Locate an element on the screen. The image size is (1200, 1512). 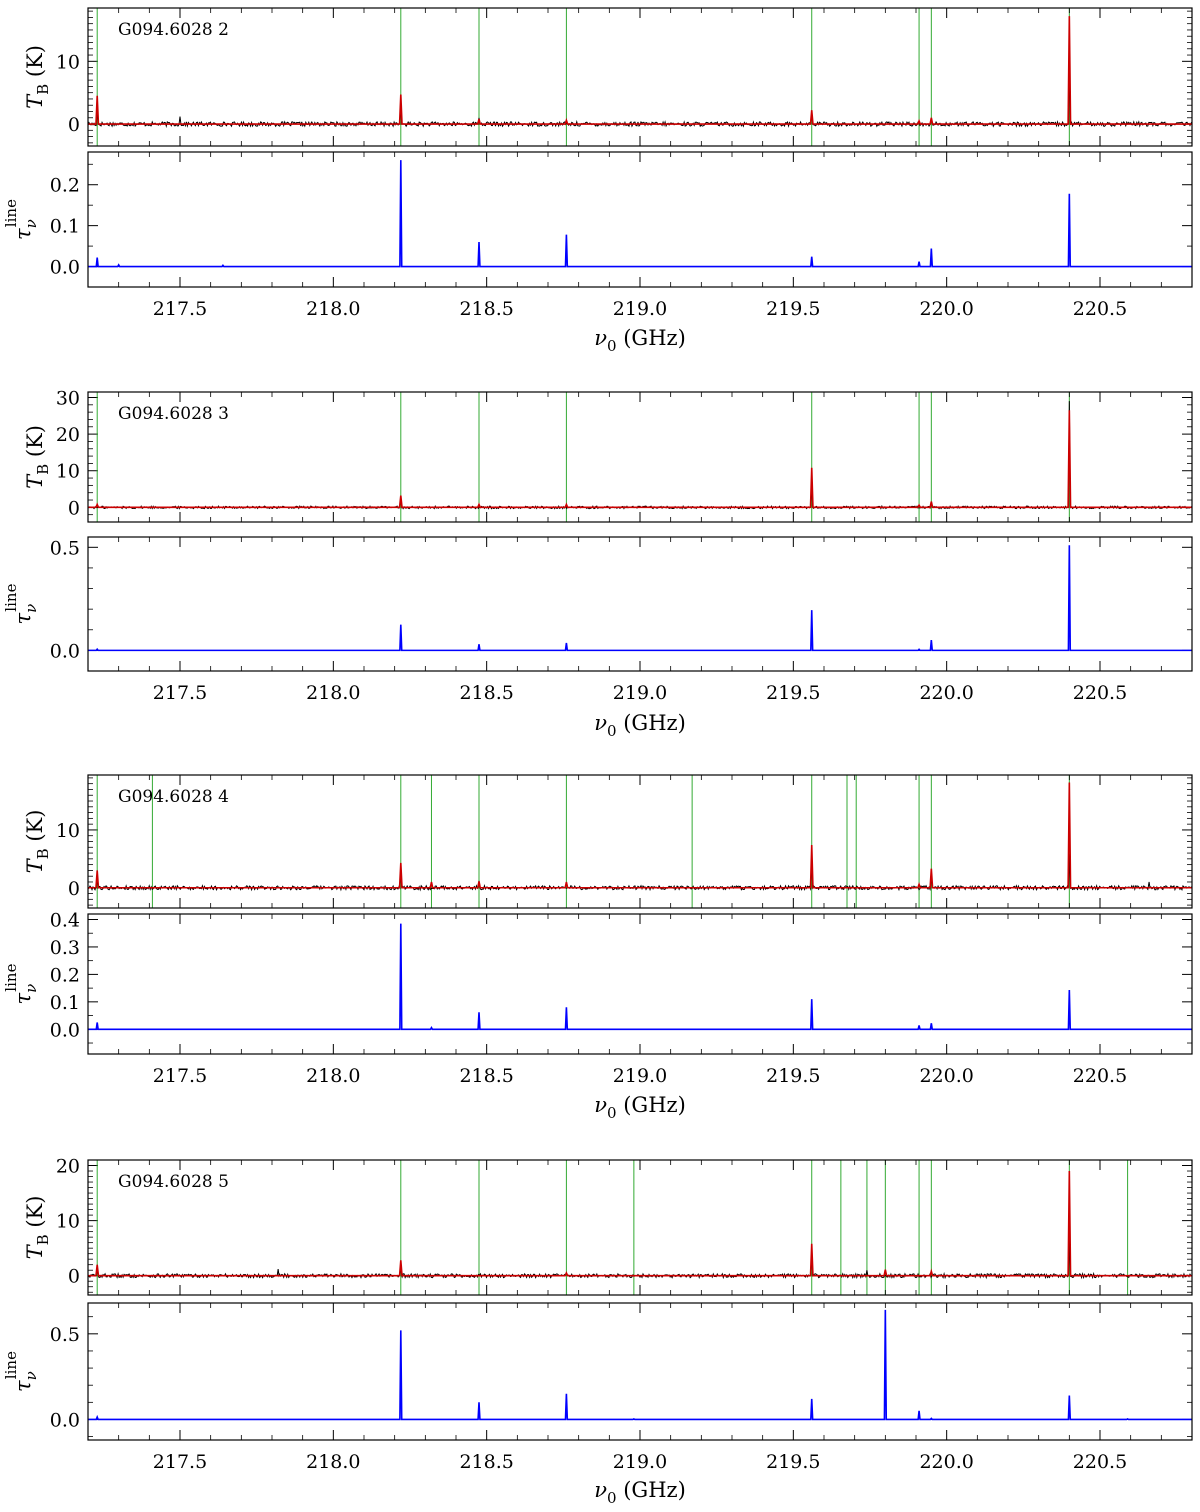
panel-label: G094.6028 5 is located at coordinates (173, 1182).